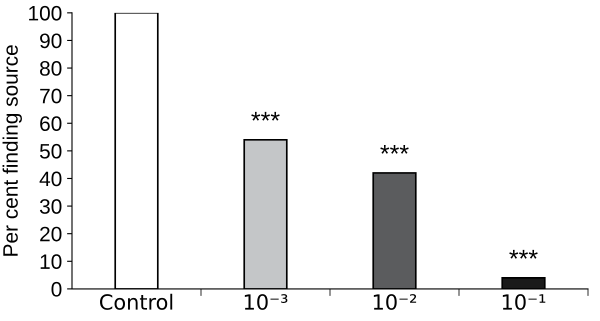 The height and width of the screenshot is (321, 600). I want to click on y-tick-label: 20, so click(51, 234).